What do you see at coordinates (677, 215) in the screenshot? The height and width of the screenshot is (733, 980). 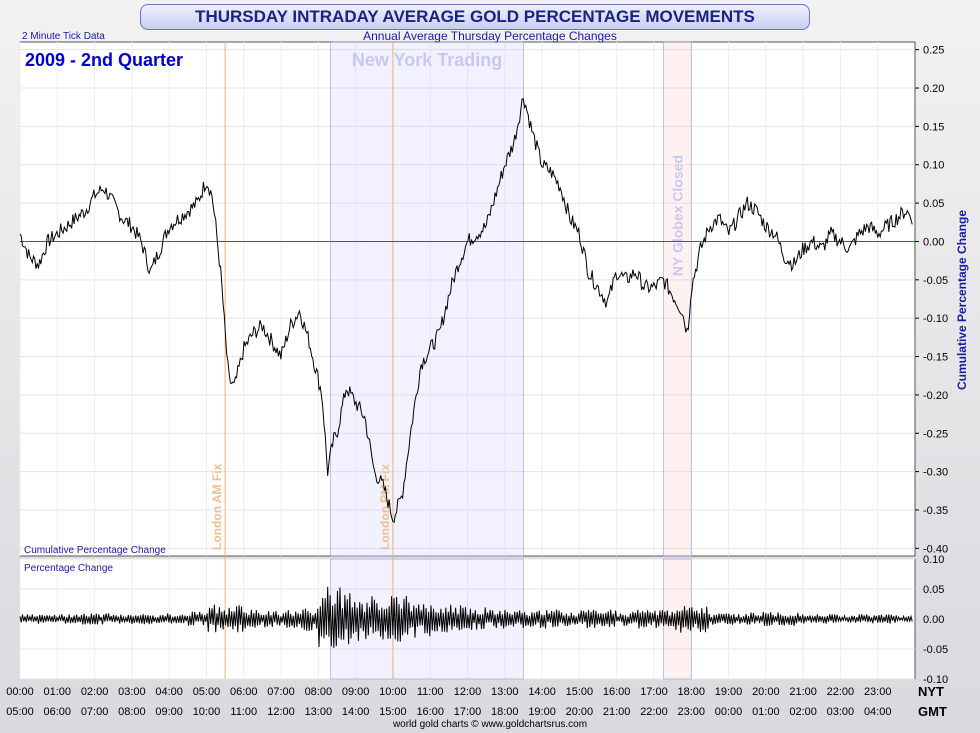 I see `shaded-region-label: NY Globex Closed` at bounding box center [677, 215].